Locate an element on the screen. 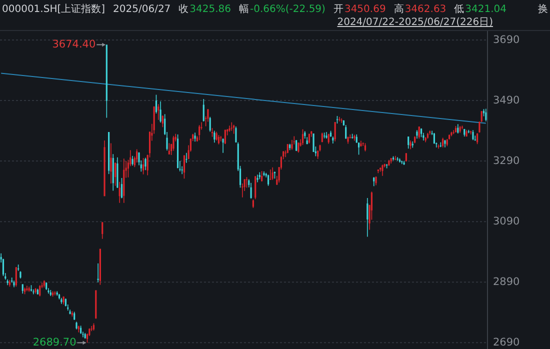  text: 开 is located at coordinates (338, 9).